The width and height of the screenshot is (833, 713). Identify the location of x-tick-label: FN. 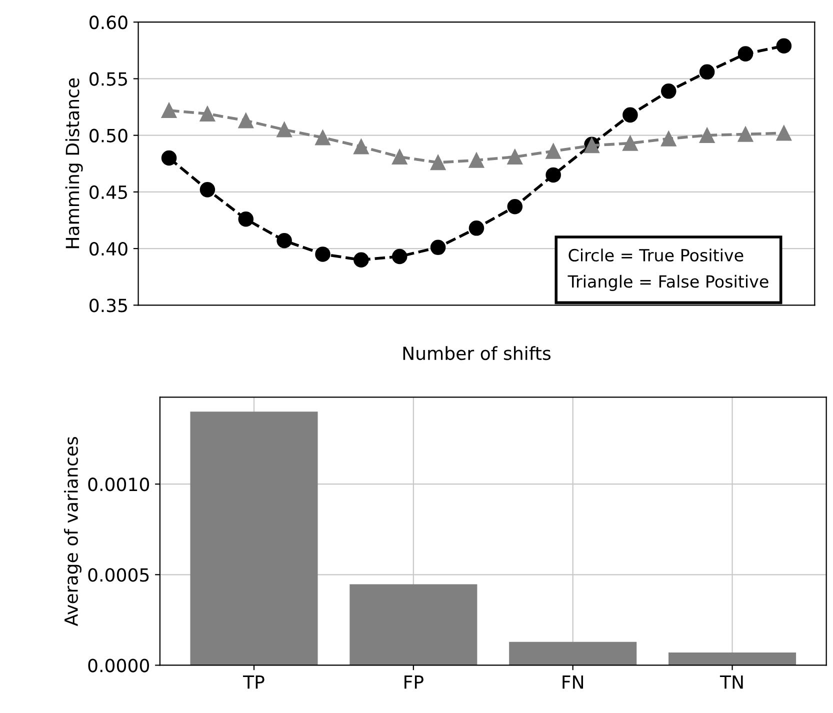
(573, 682).